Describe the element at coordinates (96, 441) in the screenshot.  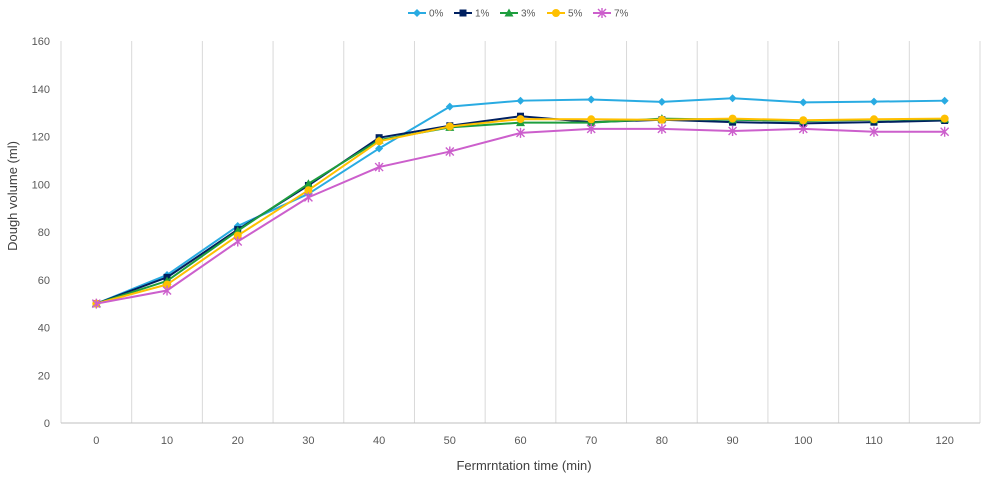
I see `x-tick-label: 0` at that location.